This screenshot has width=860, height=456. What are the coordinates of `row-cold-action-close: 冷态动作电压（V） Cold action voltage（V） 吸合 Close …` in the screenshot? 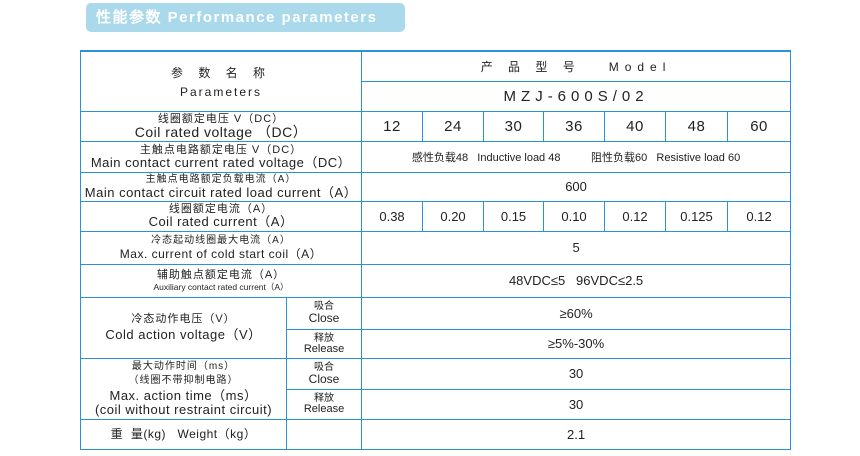 It's located at (436, 327).